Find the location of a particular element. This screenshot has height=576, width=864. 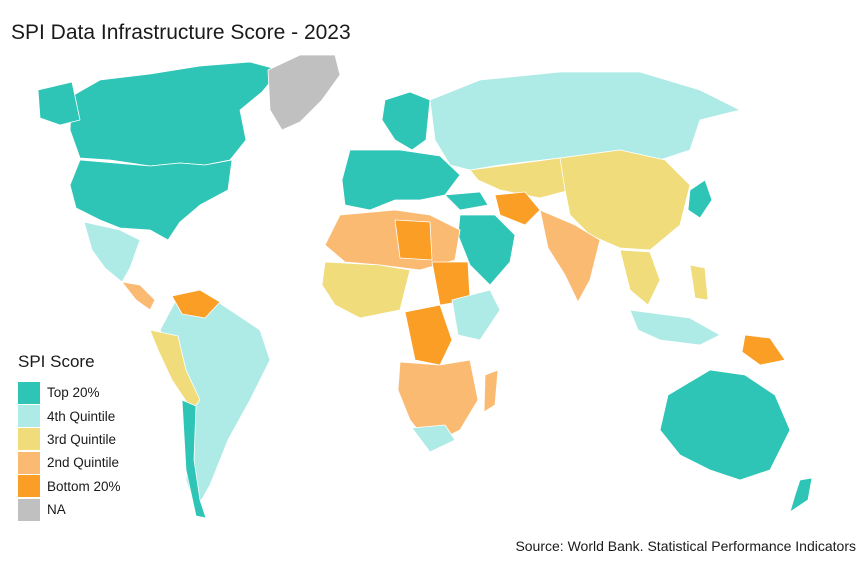

region-png is located at coordinates (763, 350).